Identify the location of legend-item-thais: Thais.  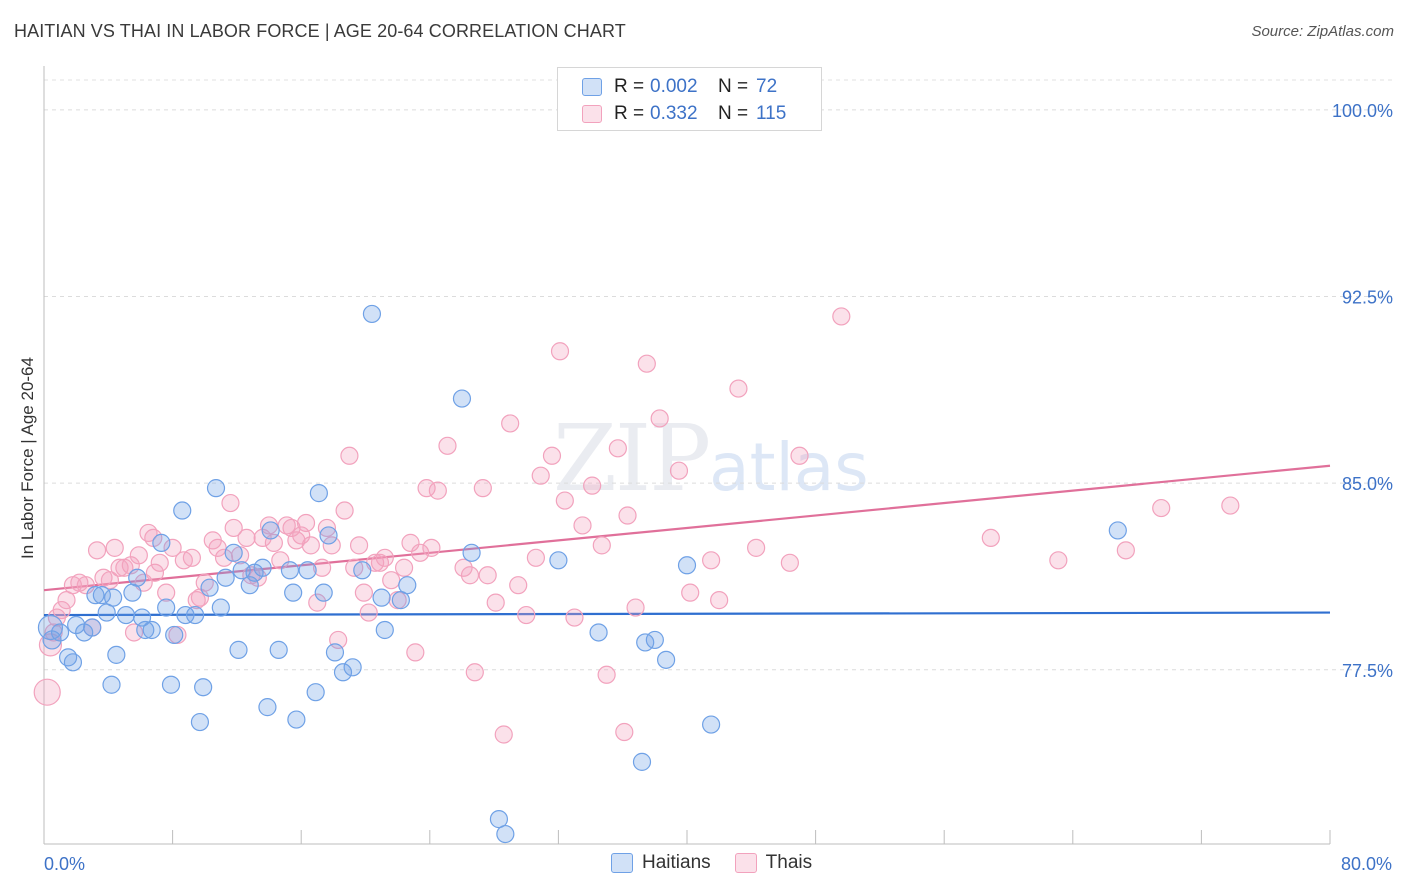
(773, 863).